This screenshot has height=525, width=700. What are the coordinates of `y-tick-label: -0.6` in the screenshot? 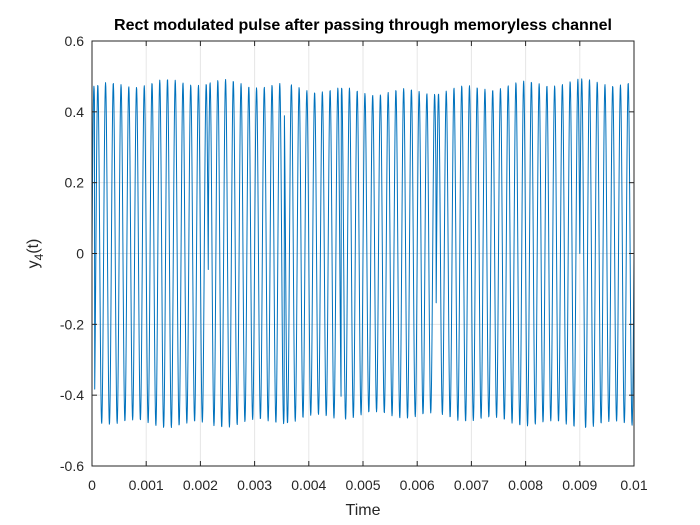 It's located at (72, 466).